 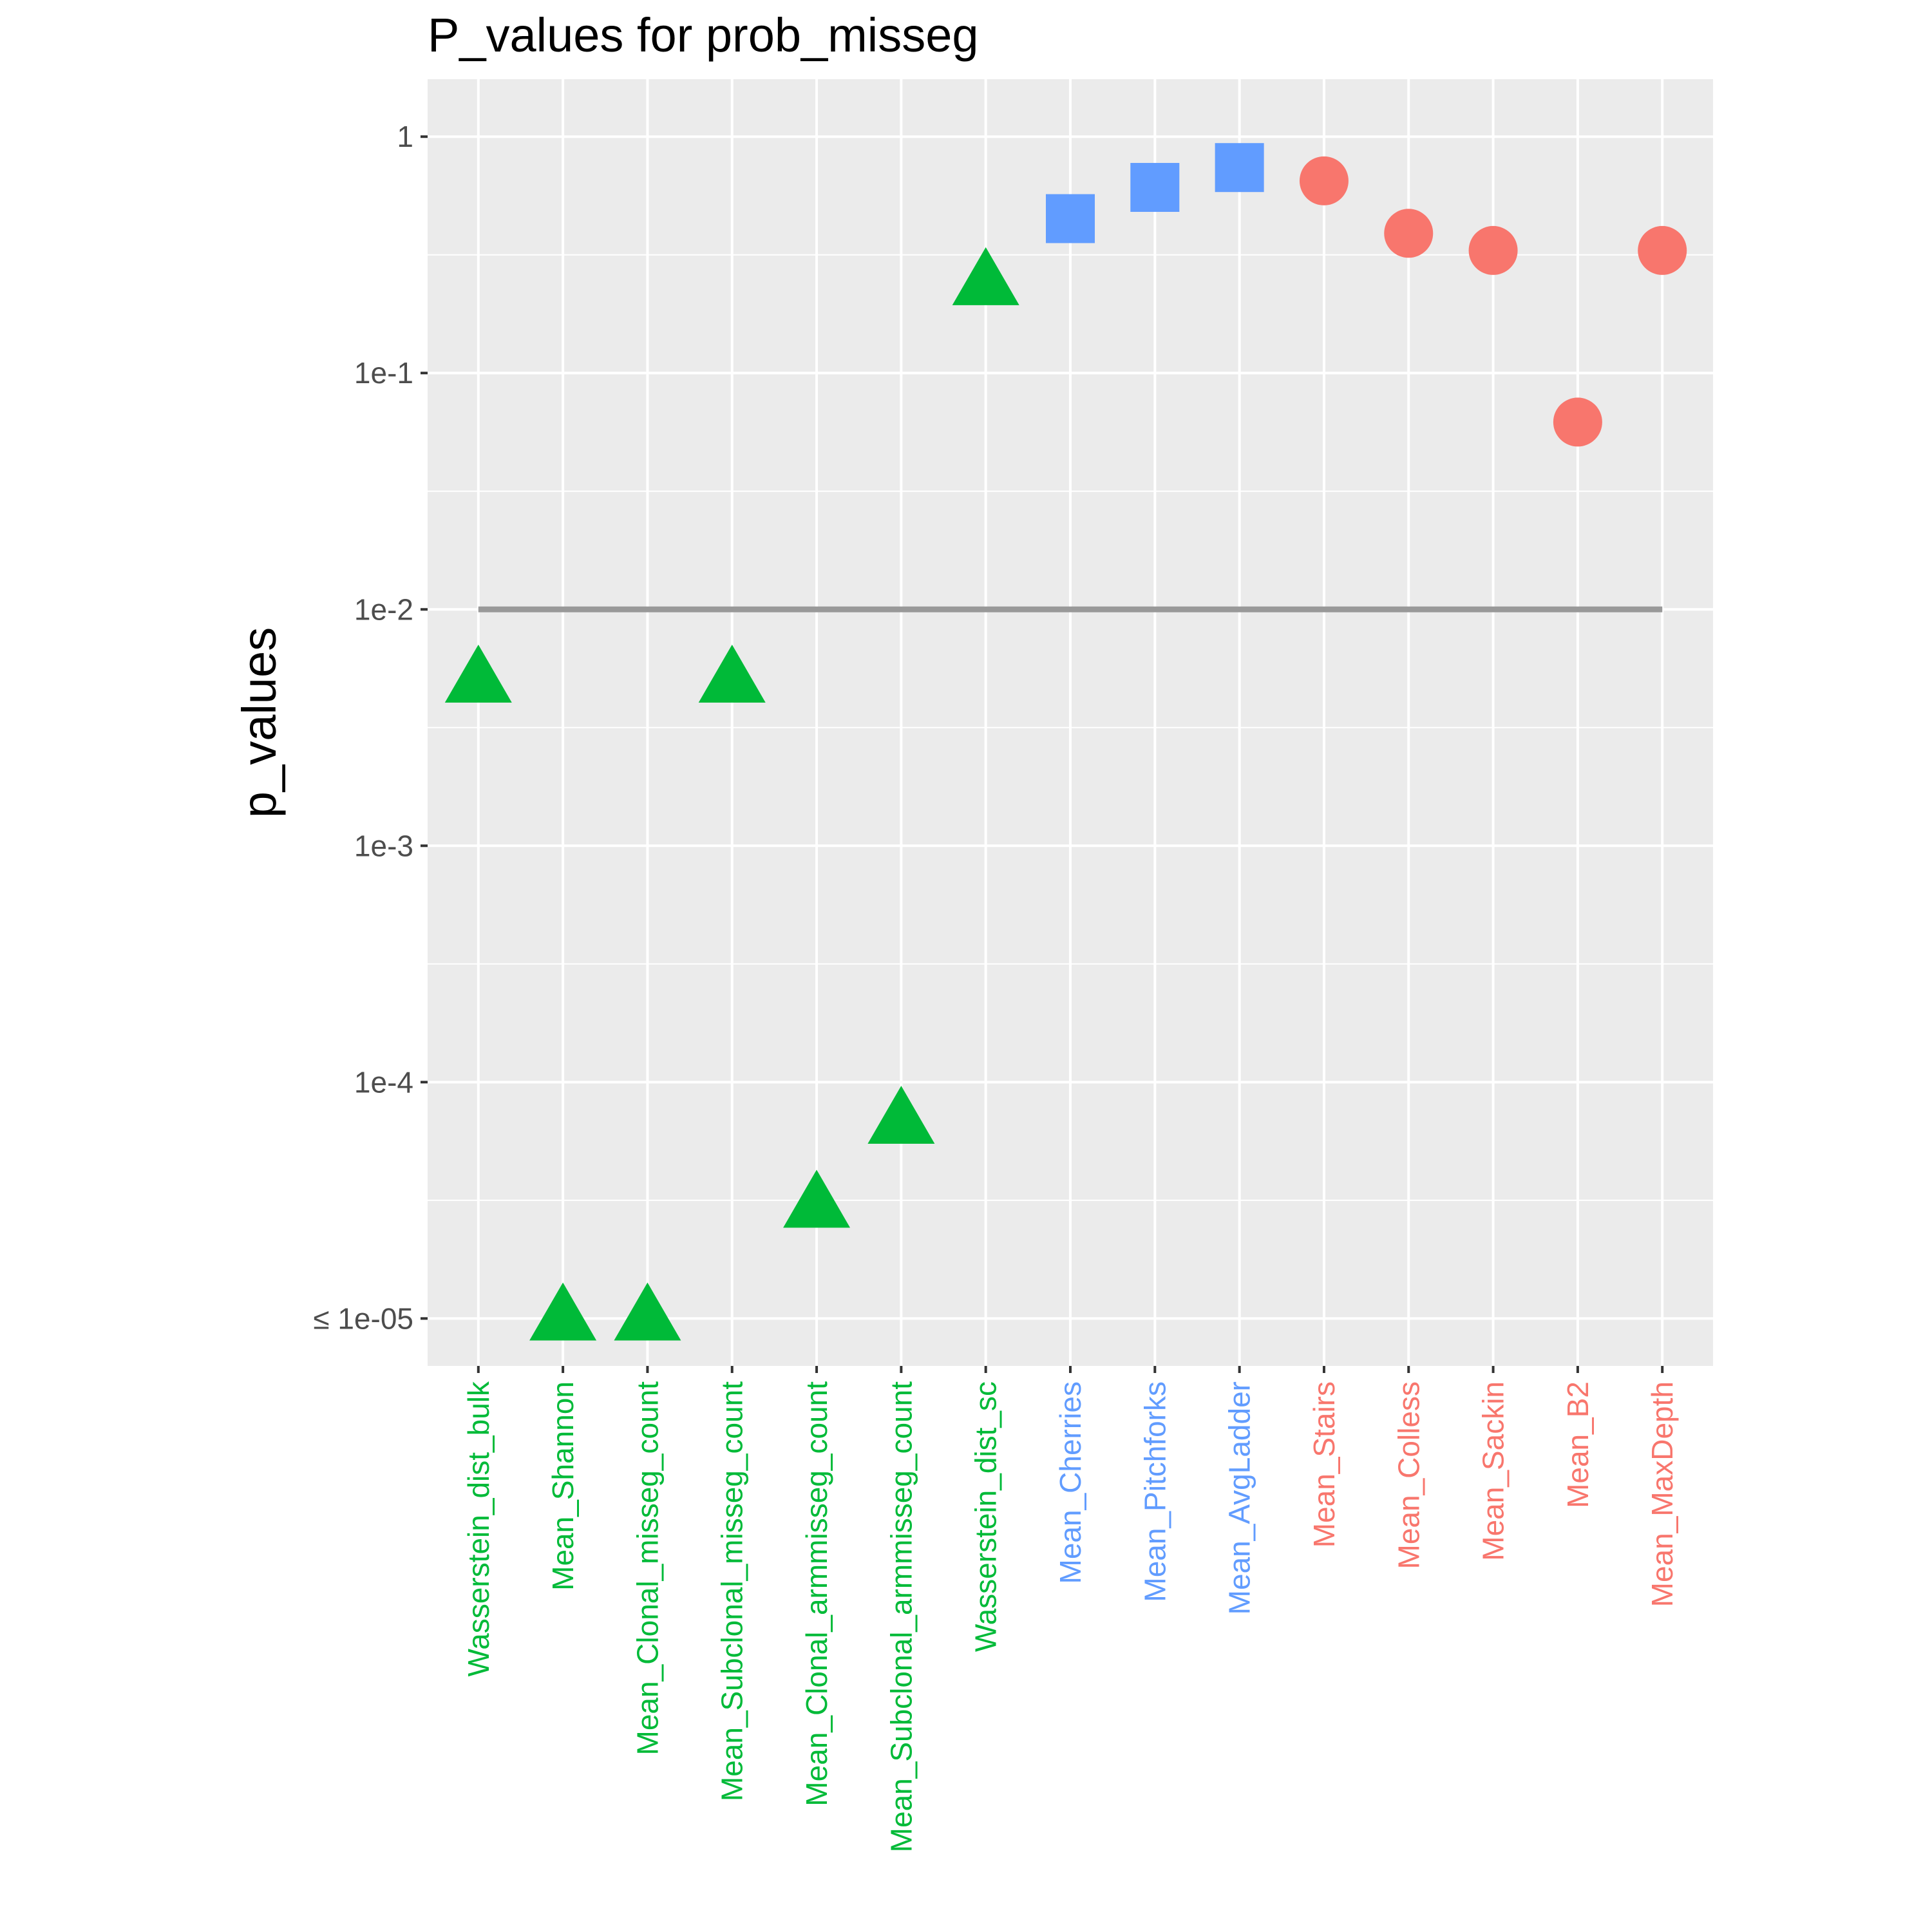 I want to click on y-tick-label: 1e-2, so click(x=383, y=609).